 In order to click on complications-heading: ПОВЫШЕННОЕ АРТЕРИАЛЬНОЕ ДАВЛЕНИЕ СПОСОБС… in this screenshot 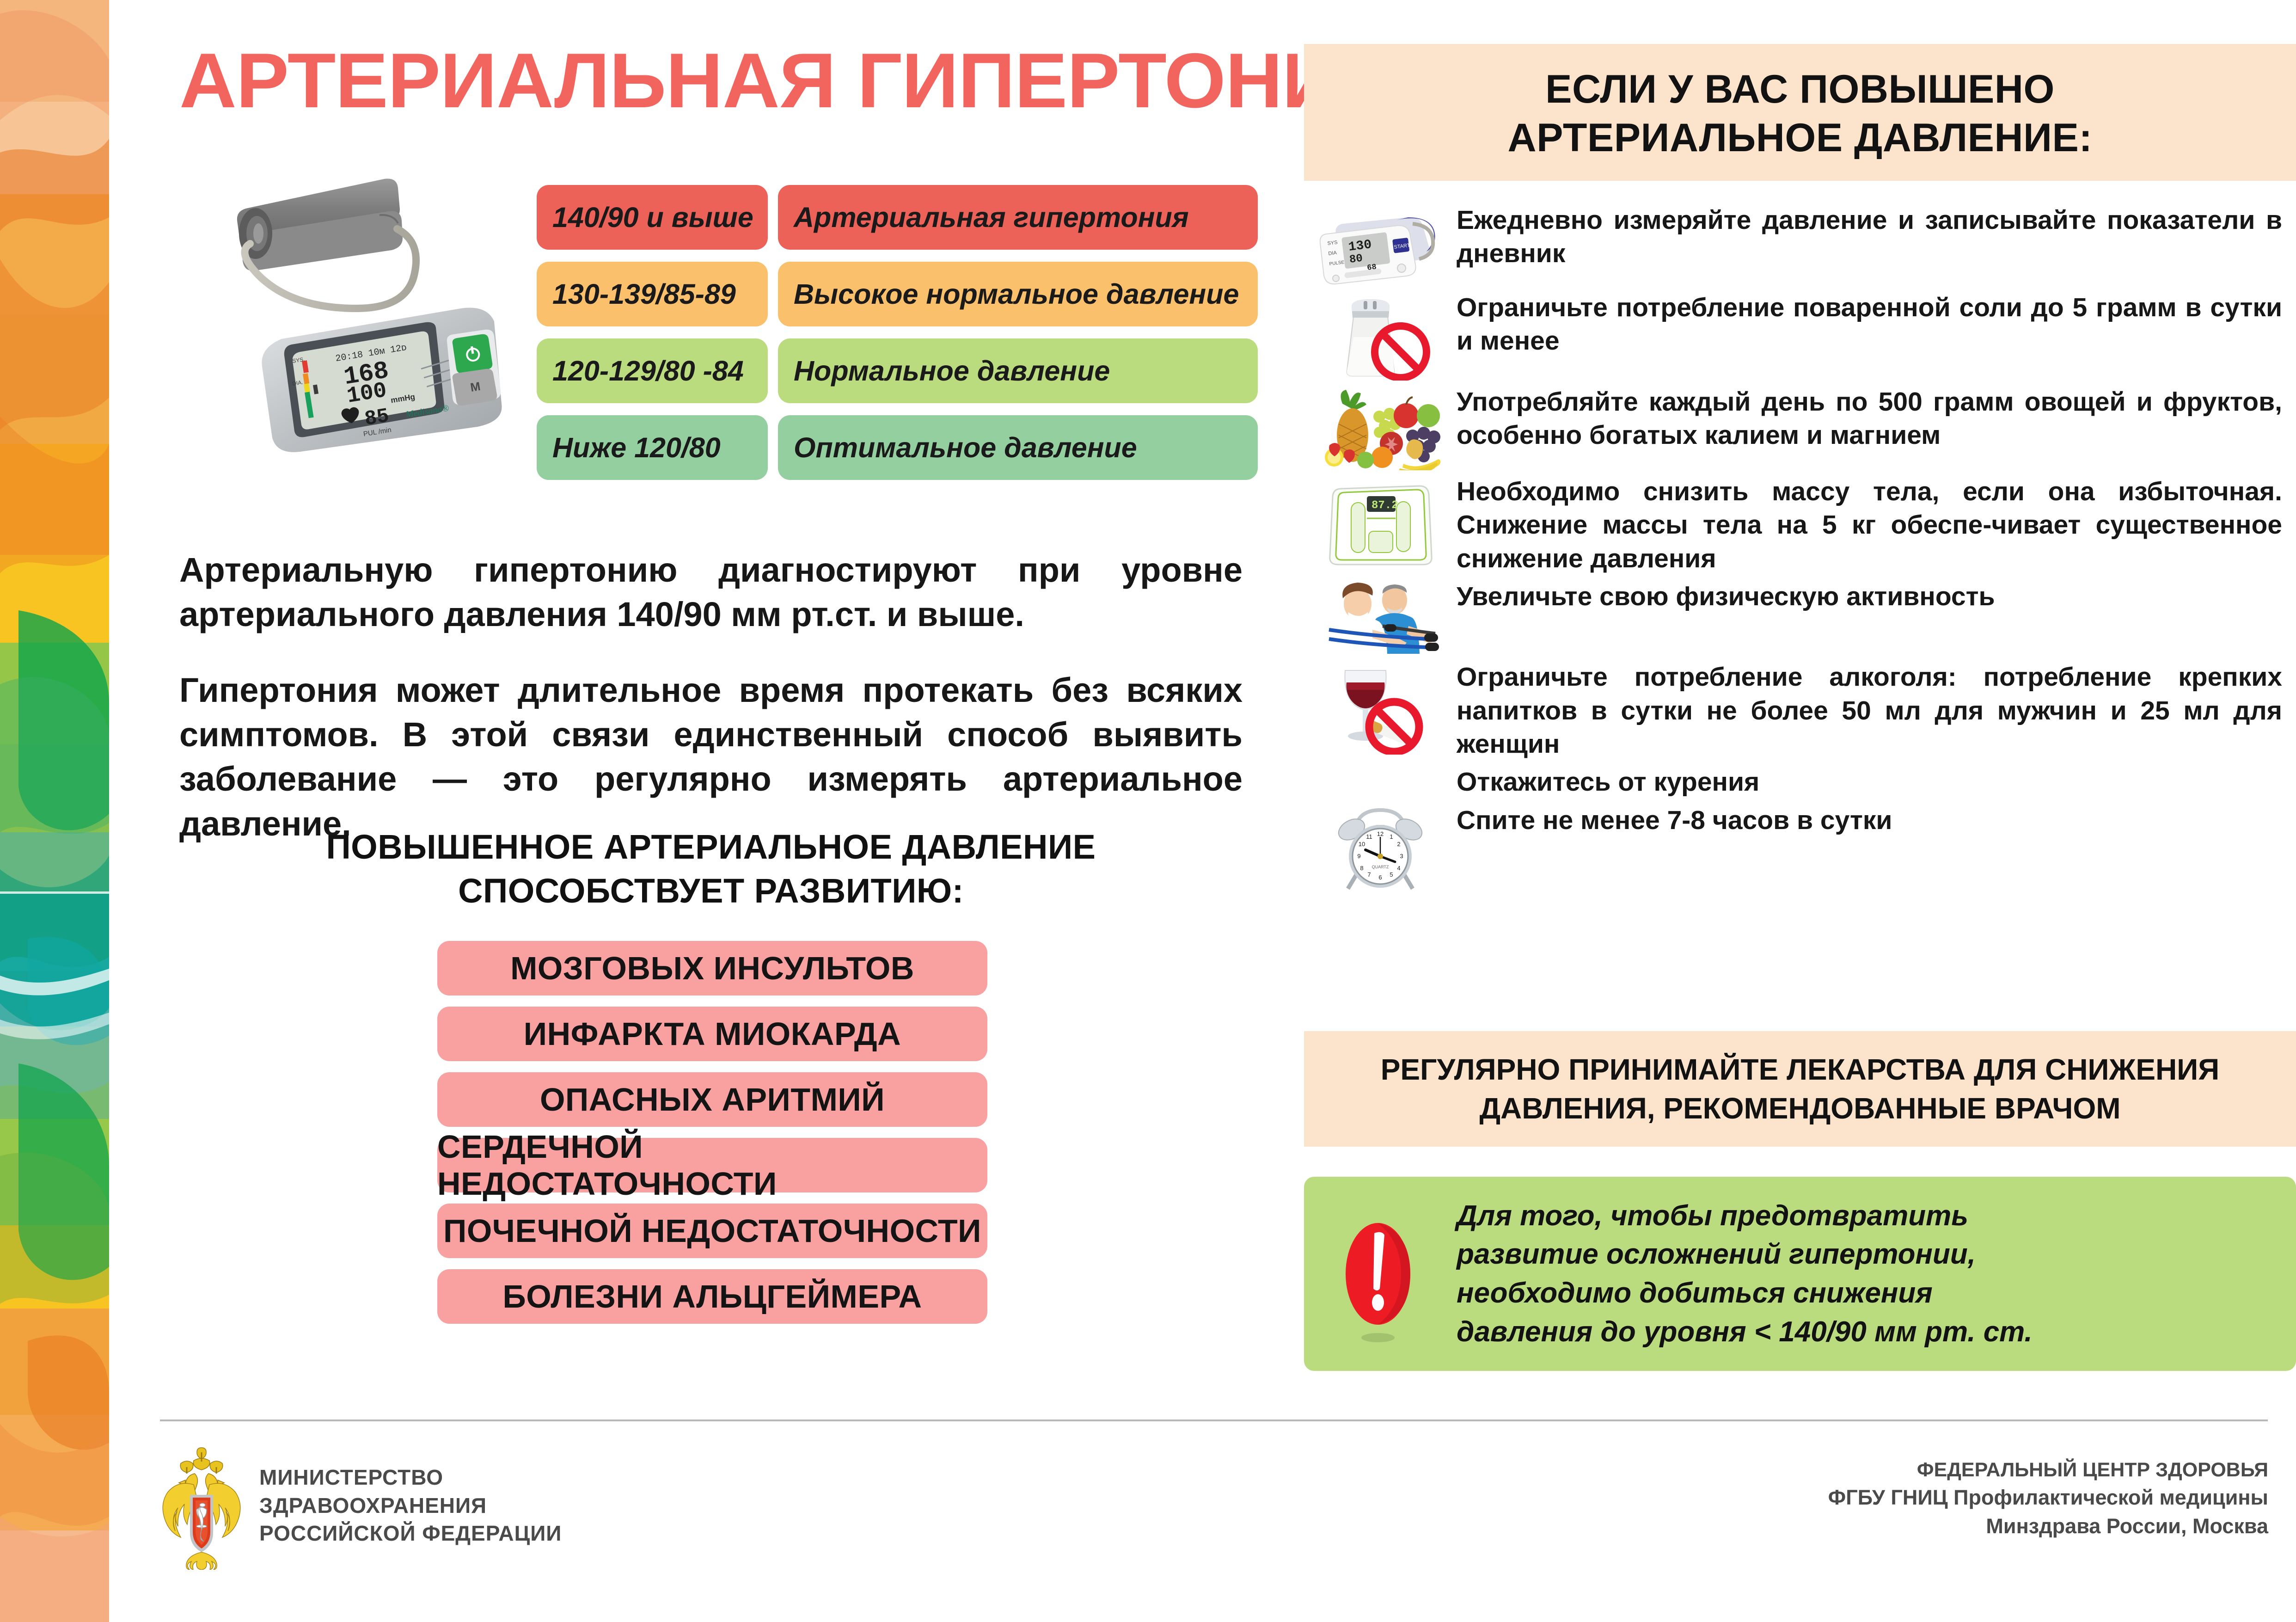, I will do `click(711, 869)`.